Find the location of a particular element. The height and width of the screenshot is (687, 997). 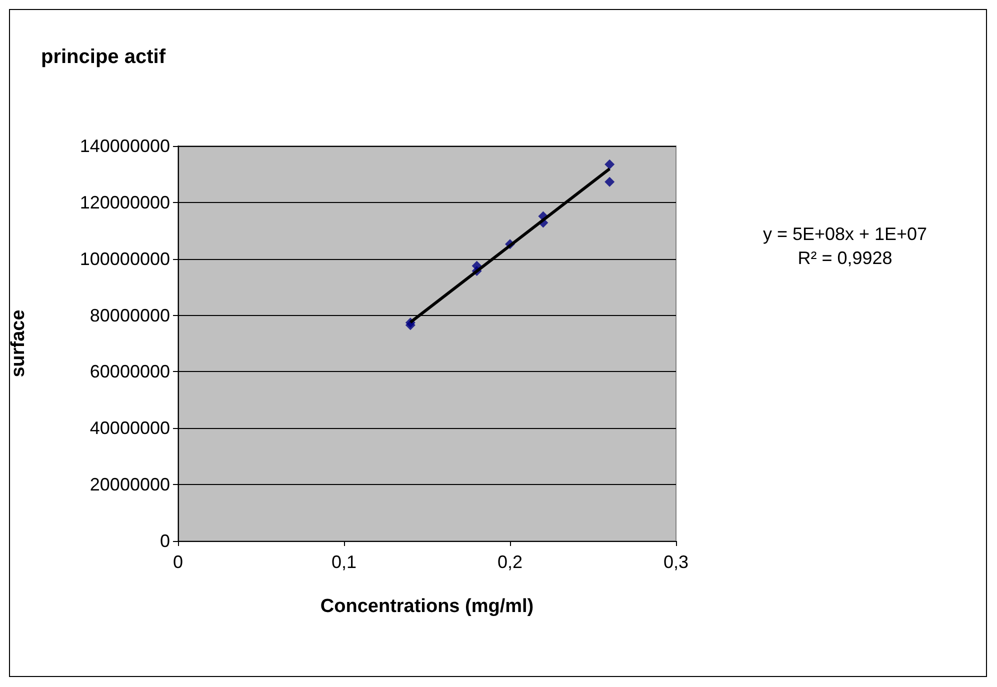

y-tick-label: 120000000 is located at coordinates (125, 202).